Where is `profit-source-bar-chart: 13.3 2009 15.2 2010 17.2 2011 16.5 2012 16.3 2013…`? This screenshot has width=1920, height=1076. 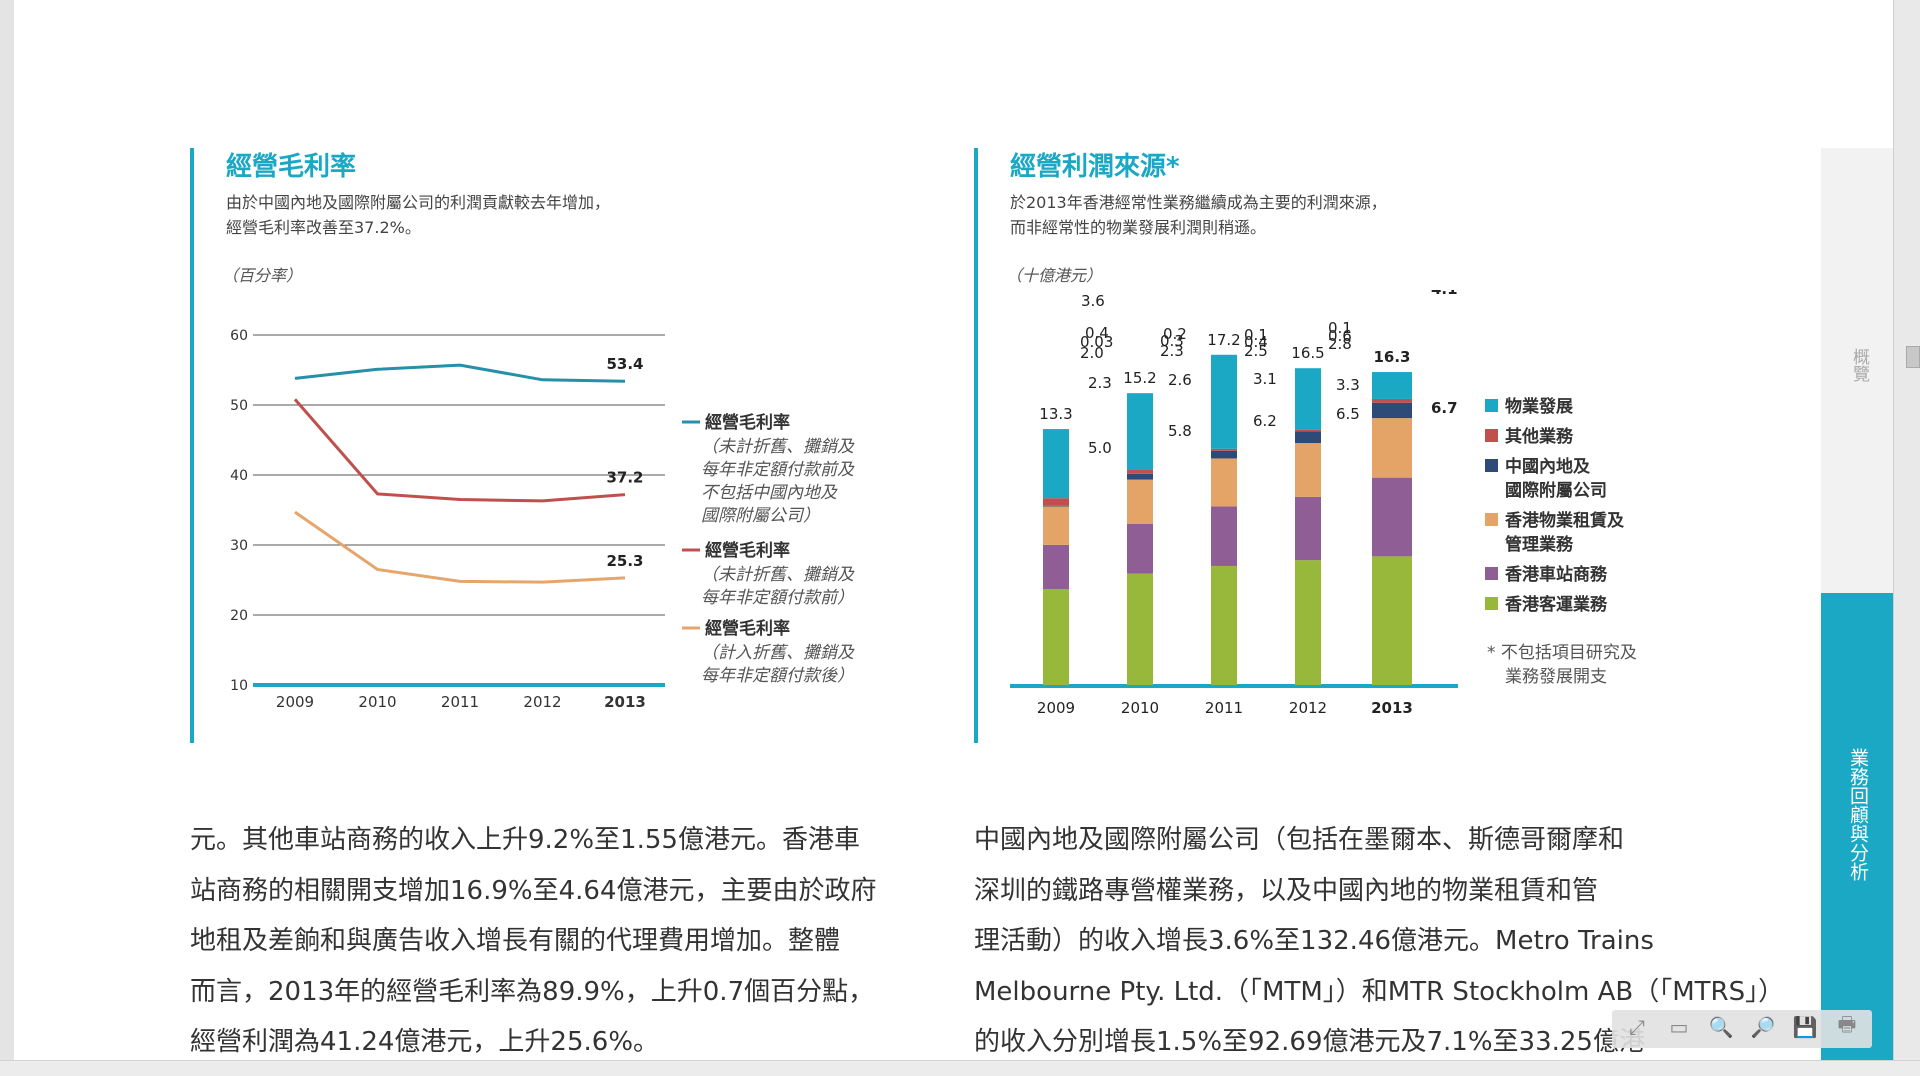 profit-source-bar-chart: 13.3 2009 15.2 2010 17.2 2011 16.5 2012 16.3 2013… is located at coordinates (1323, 503).